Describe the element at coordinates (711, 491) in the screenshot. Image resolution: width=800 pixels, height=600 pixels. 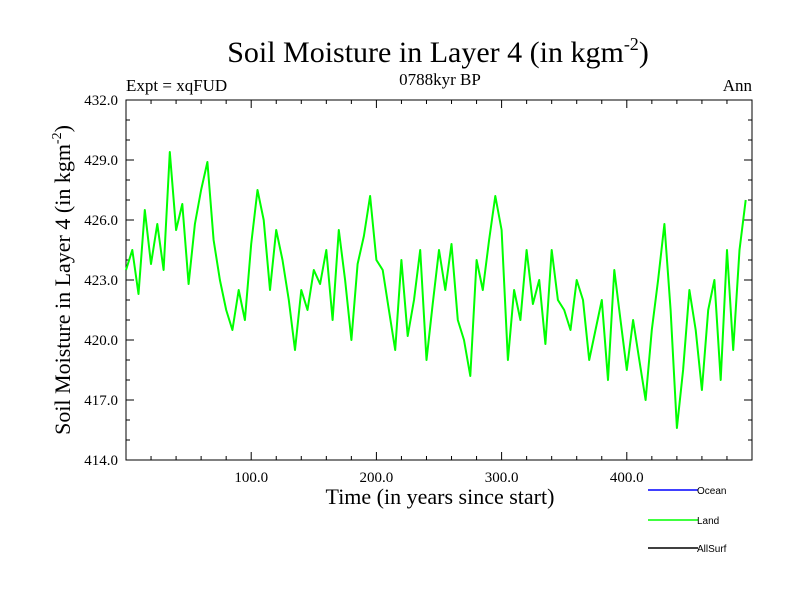
I see `legend-label-ocean: Ocean` at that location.